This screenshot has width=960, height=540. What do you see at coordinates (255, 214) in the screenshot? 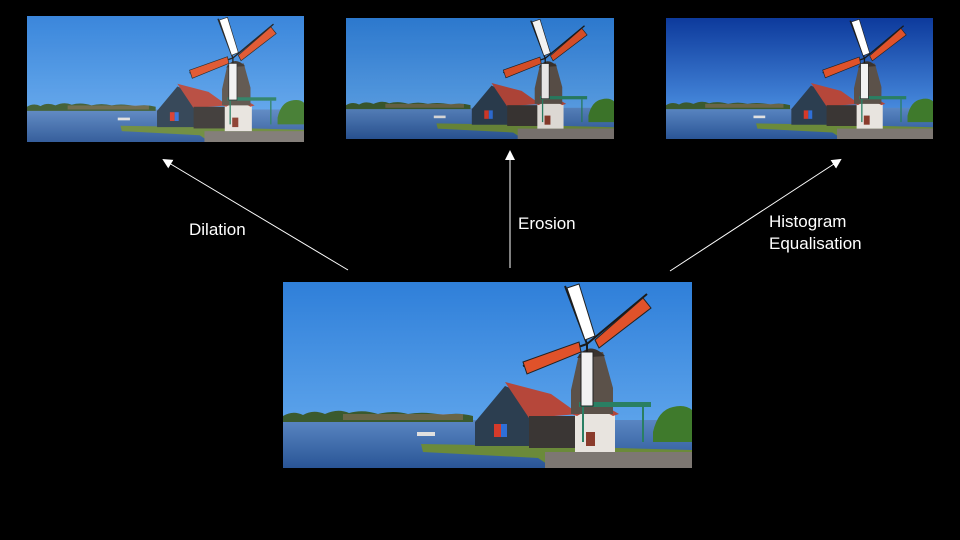
I see `arrow-icon` at bounding box center [255, 214].